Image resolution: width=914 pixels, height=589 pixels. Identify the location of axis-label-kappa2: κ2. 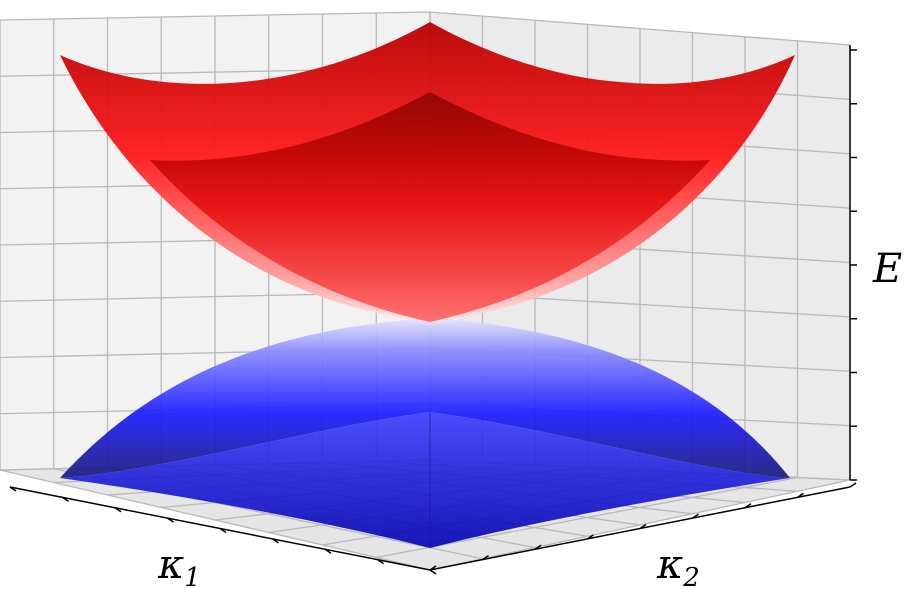
(678, 565).